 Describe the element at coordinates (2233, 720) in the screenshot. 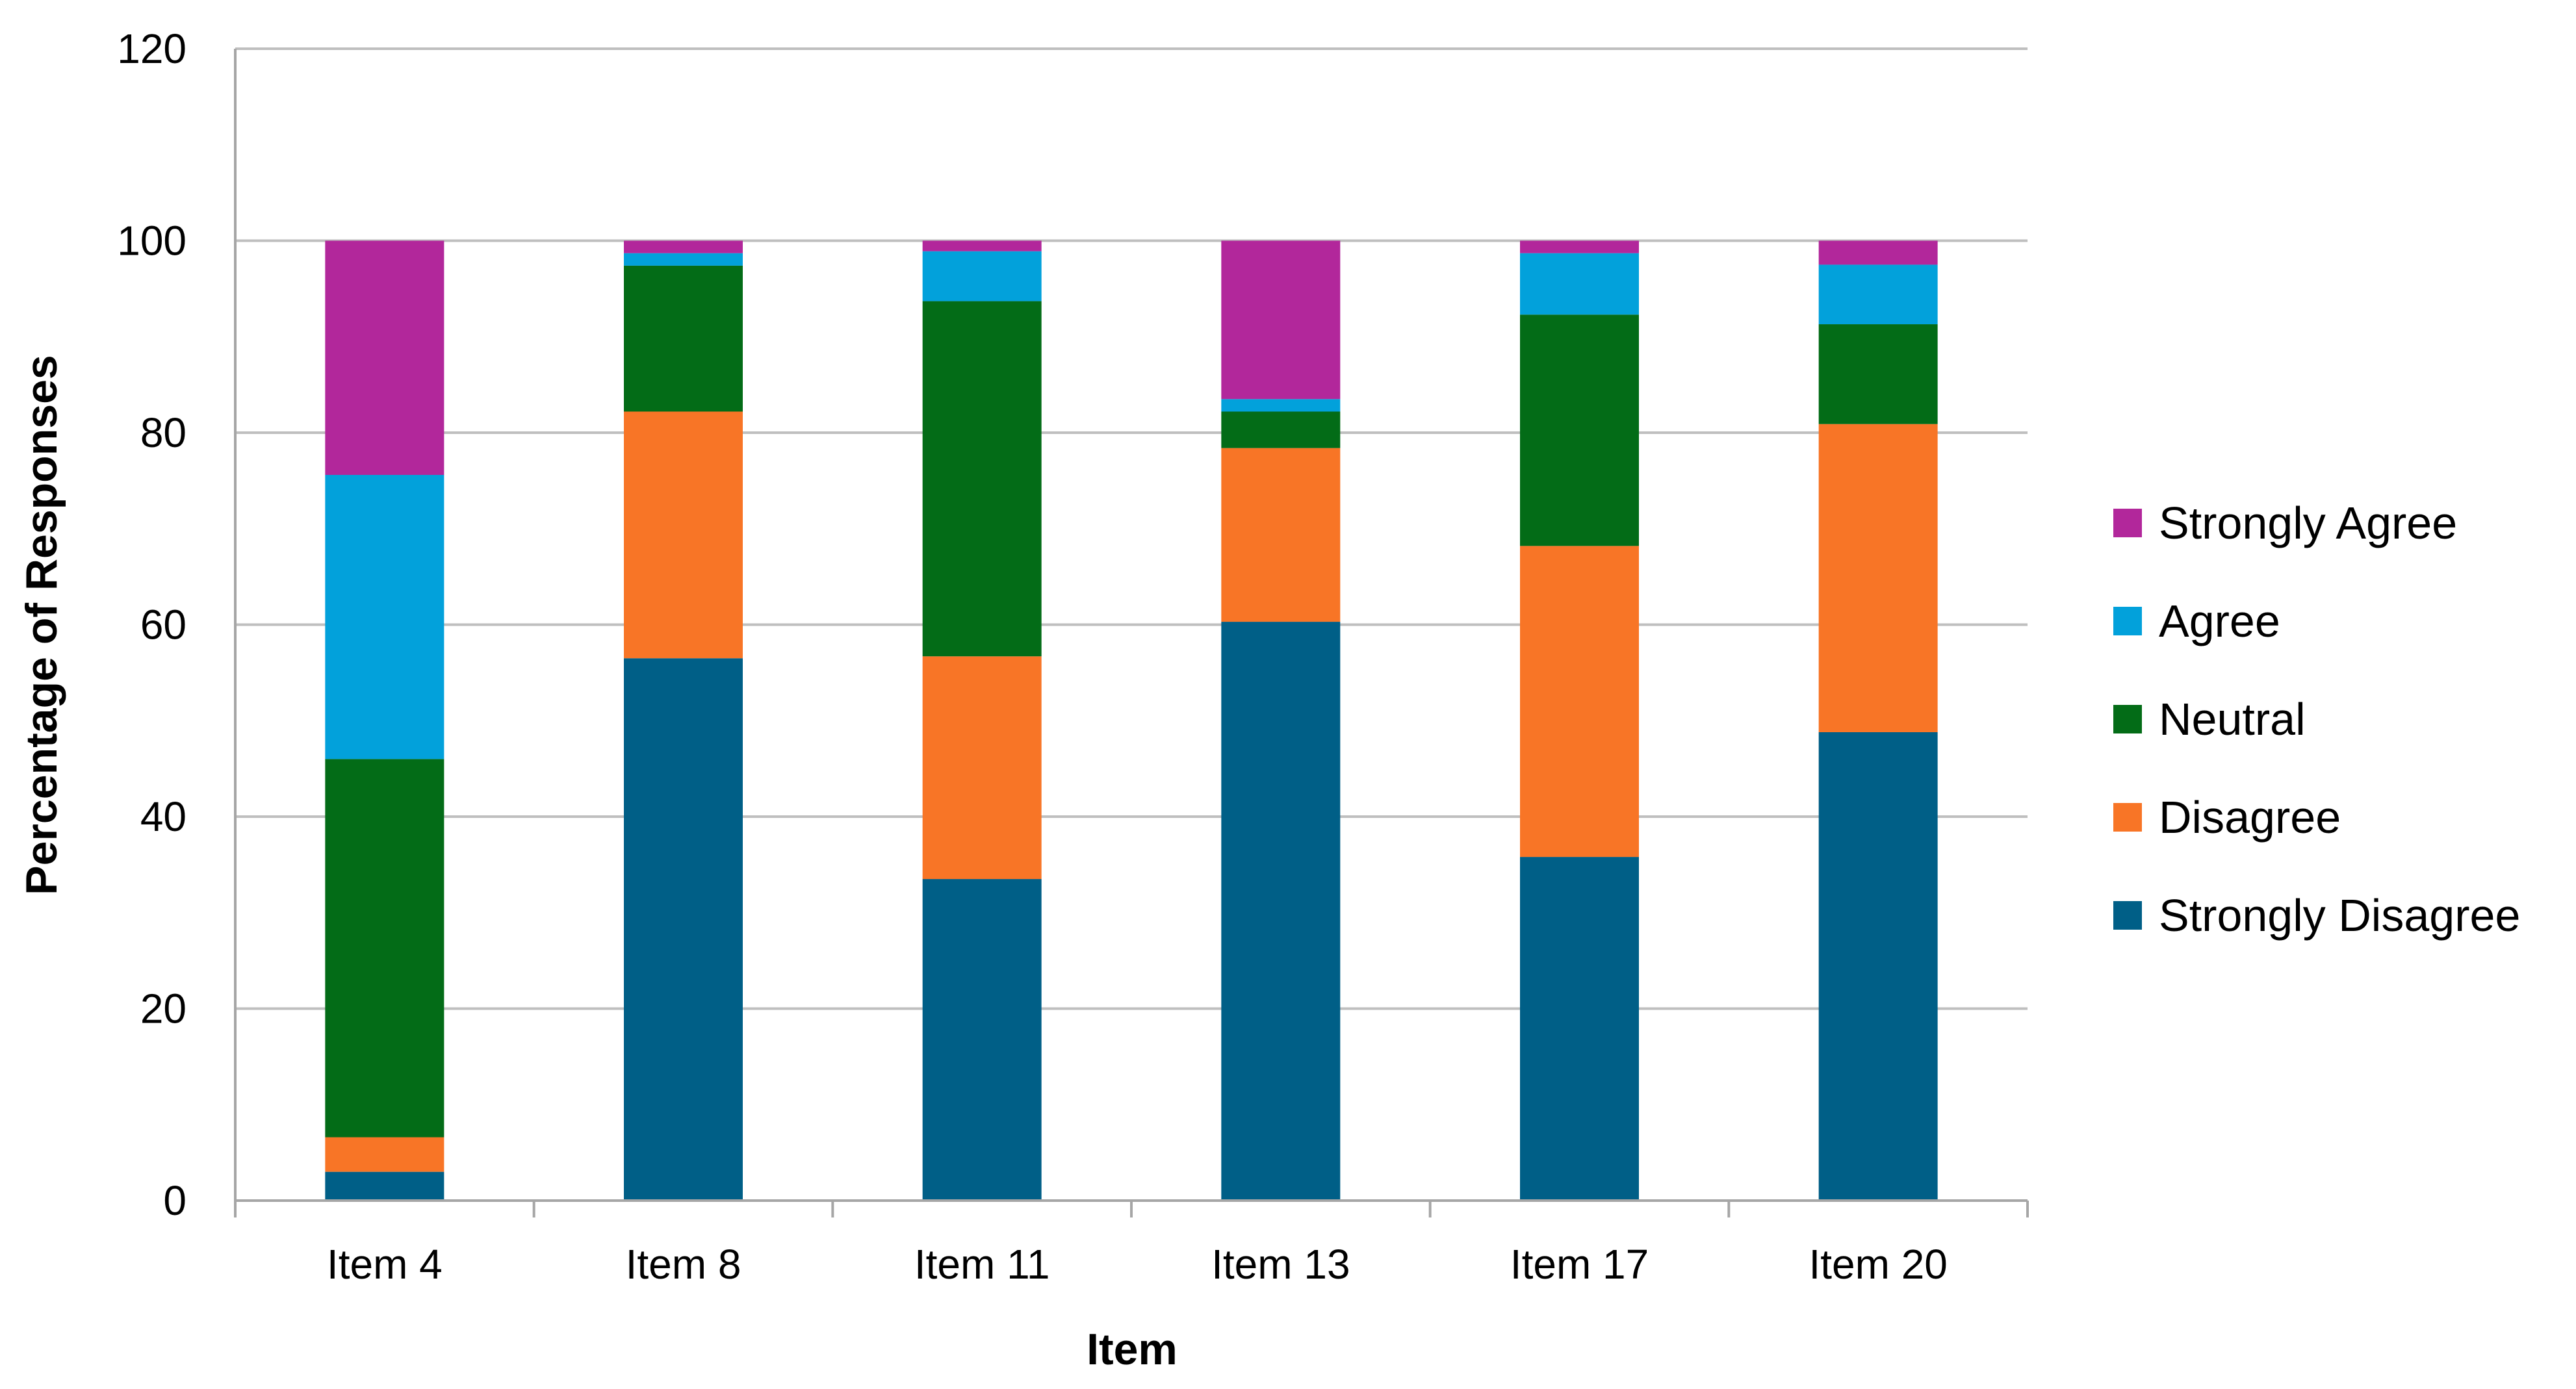

I see `legend-label: Neutral` at that location.